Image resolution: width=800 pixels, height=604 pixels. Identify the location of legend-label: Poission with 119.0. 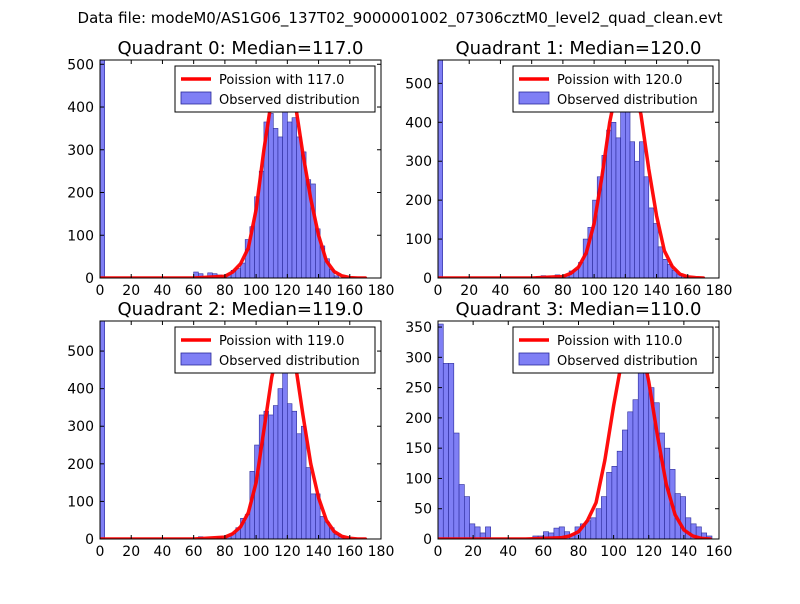
(281, 341).